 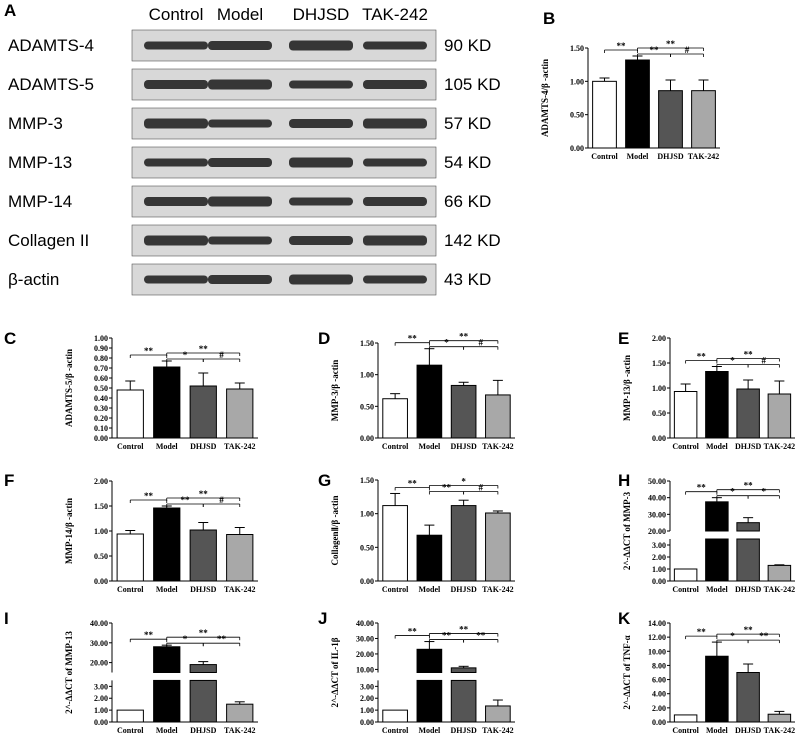 What do you see at coordinates (335, 531) in the screenshot?
I see `y-axis-label: CollagenⅡ/β -actin` at bounding box center [335, 531].